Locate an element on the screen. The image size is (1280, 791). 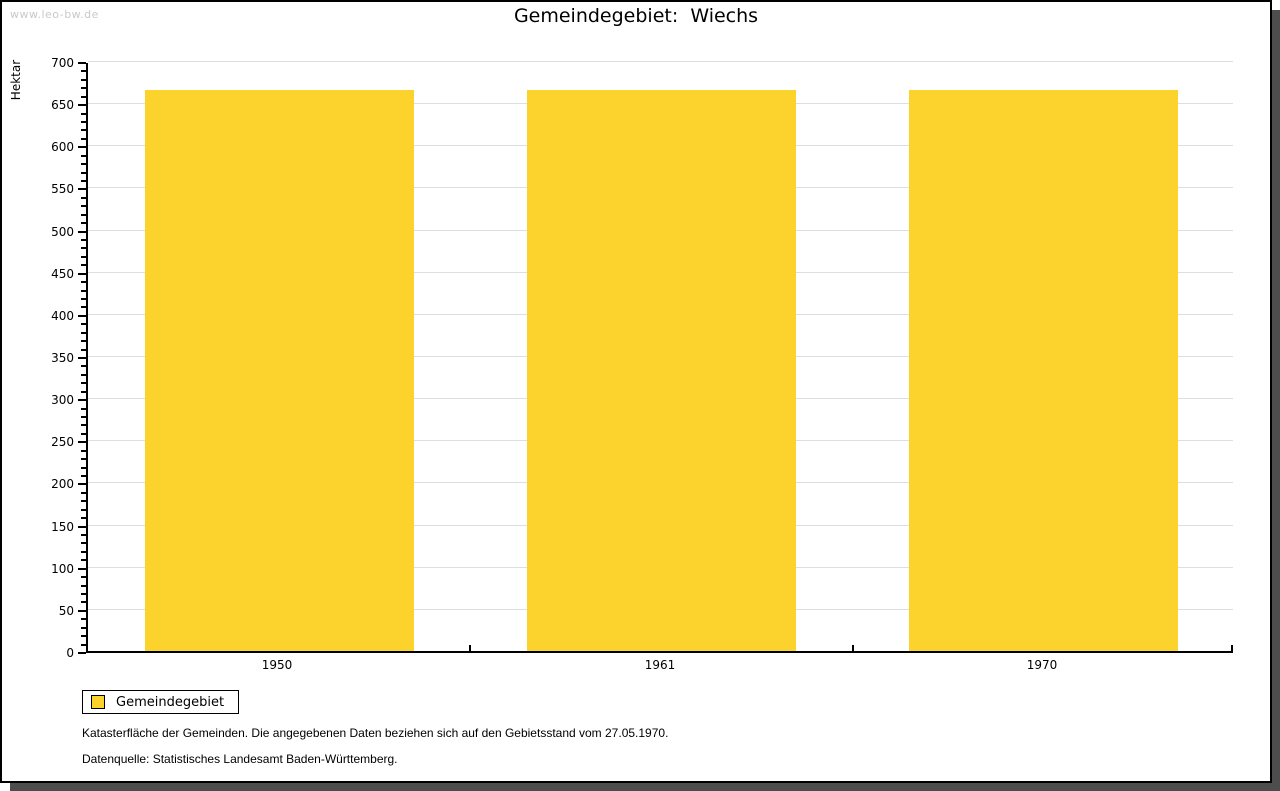
bar-1970 is located at coordinates (1043, 370).